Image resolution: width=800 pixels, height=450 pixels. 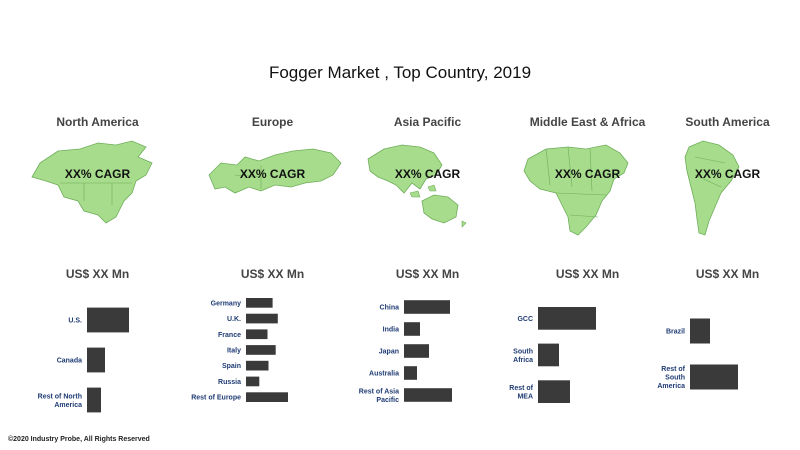 What do you see at coordinates (272, 122) in the screenshot?
I see `region-name: Europe` at bounding box center [272, 122].